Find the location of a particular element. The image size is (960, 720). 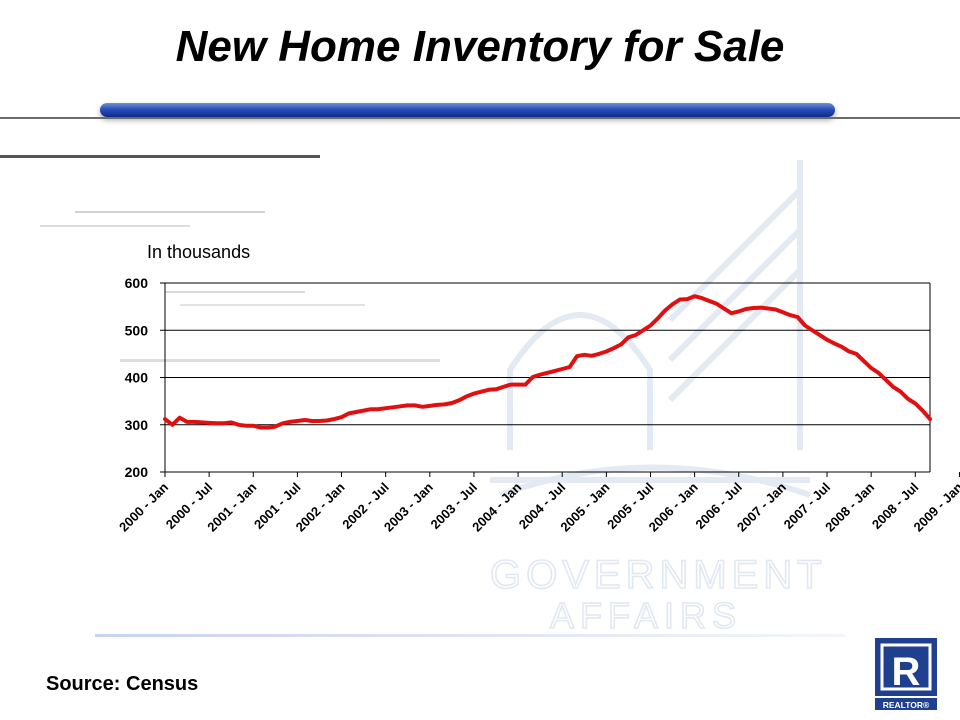

y-tick-label: 300 is located at coordinates (137, 425).